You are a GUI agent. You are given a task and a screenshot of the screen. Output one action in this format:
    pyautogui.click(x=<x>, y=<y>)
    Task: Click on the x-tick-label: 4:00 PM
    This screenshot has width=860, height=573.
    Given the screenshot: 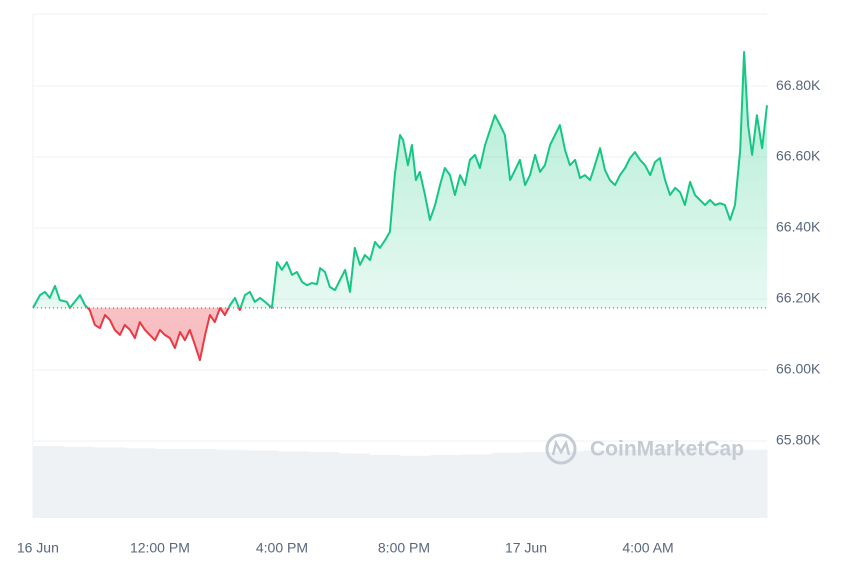 What is the action you would take?
    pyautogui.click(x=282, y=548)
    